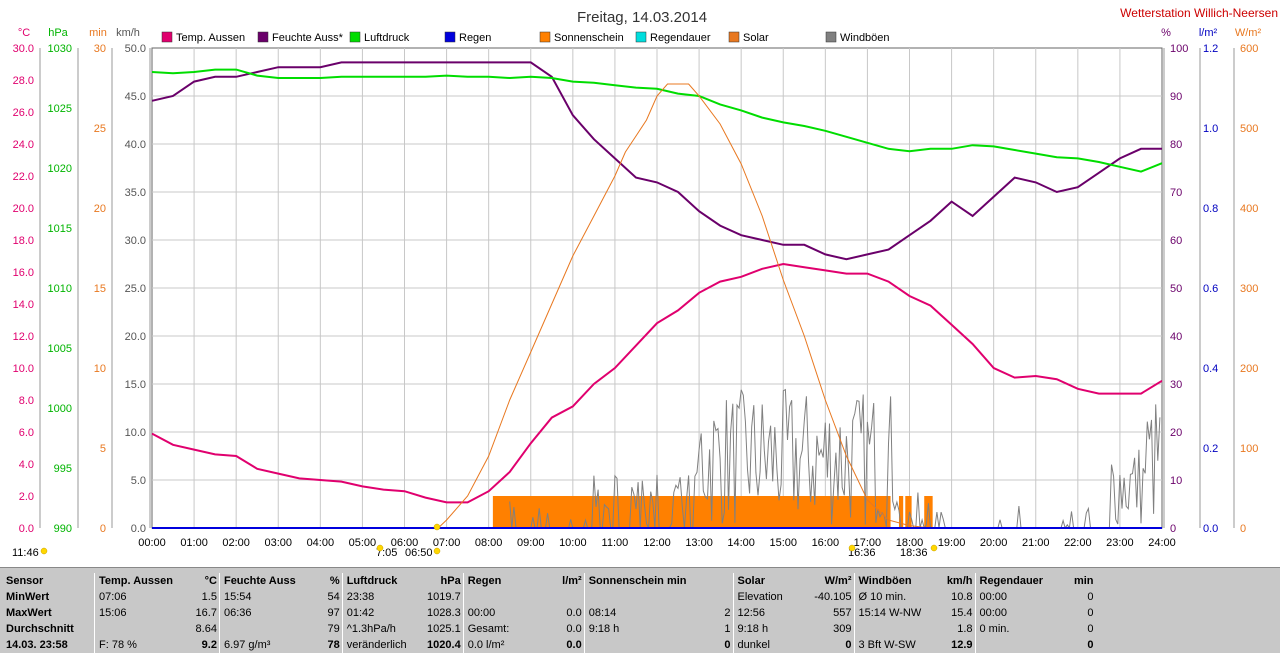  I want to click on axis-tick-label: 10, so click(1176, 481).